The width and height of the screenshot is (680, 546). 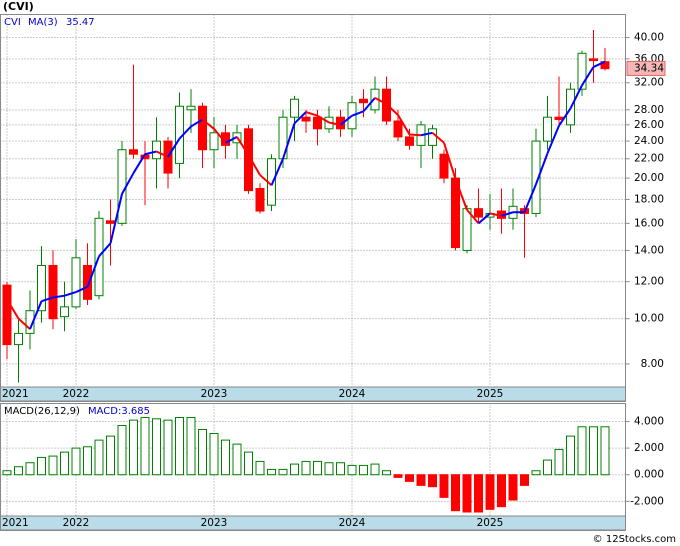 What do you see at coordinates (649, 475) in the screenshot?
I see `y-tick-label: 0.000` at bounding box center [649, 475].